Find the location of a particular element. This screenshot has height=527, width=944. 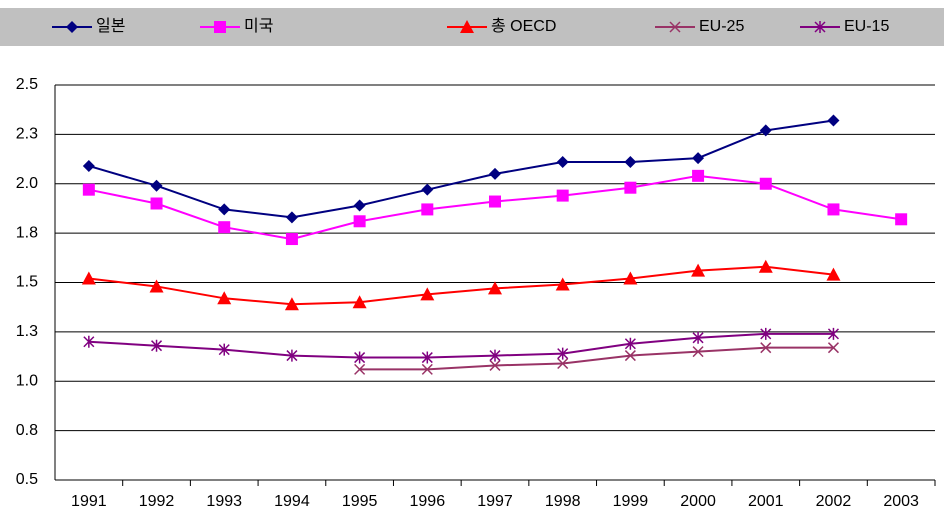

legend-label: EU-15 is located at coordinates (866, 26).